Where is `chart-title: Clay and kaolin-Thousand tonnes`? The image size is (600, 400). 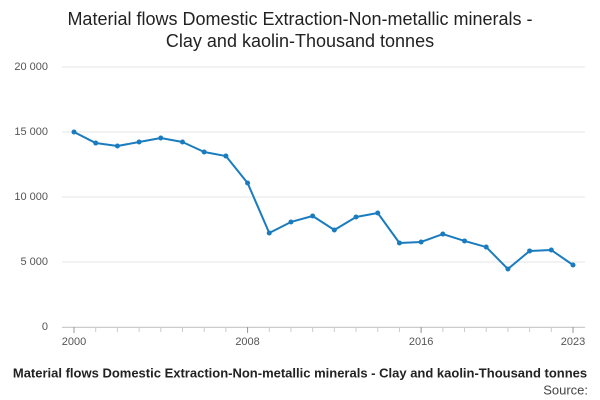 chart-title: Clay and kaolin-Thousand tonnes is located at coordinates (300, 41).